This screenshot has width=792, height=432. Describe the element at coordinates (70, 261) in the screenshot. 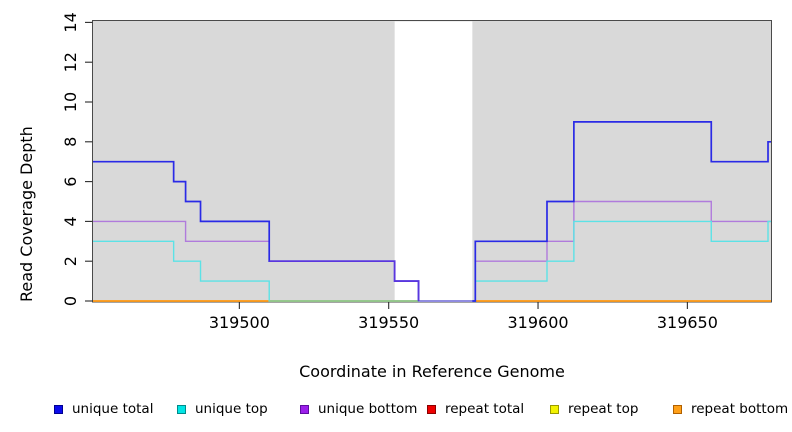

I see `y-axis-tick-label: 2` at that location.